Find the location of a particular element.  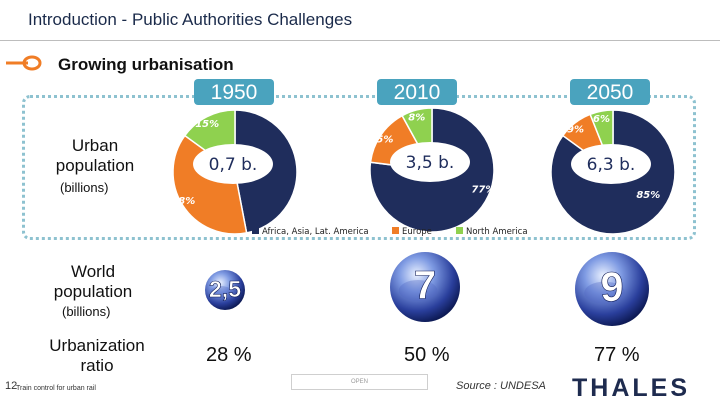

pie-label-1950-2: 15% is located at coordinates (207, 124).